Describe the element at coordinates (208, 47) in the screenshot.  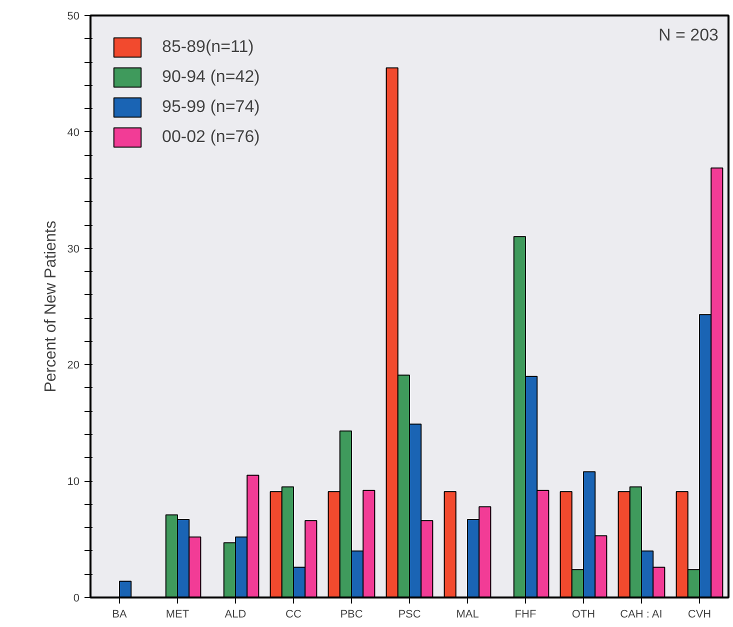
I see `legend-label: 85-89(n=11)` at that location.